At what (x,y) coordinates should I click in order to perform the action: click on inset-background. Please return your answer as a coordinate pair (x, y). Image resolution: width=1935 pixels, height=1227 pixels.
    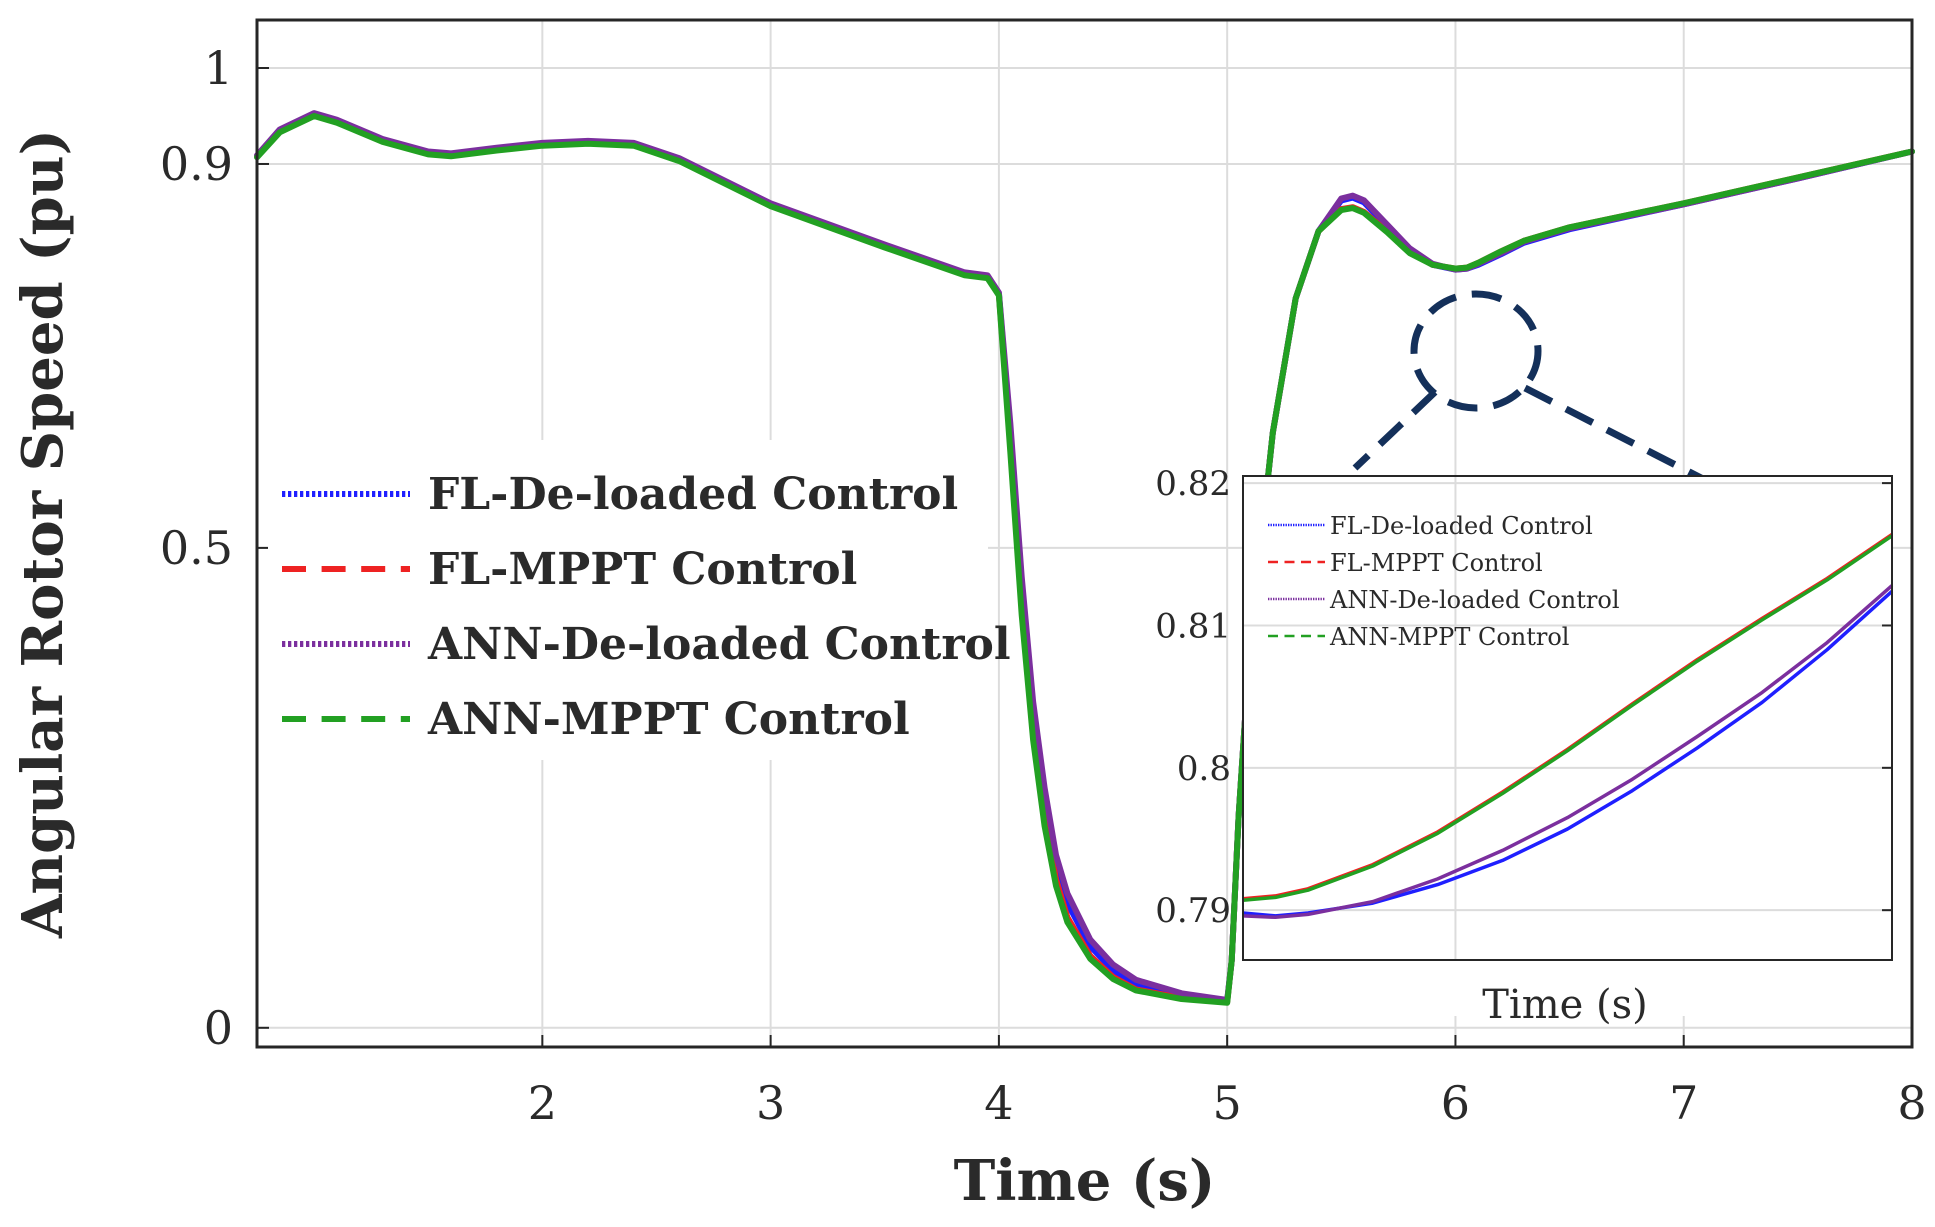
    Looking at the image, I should click on (1567, 746).